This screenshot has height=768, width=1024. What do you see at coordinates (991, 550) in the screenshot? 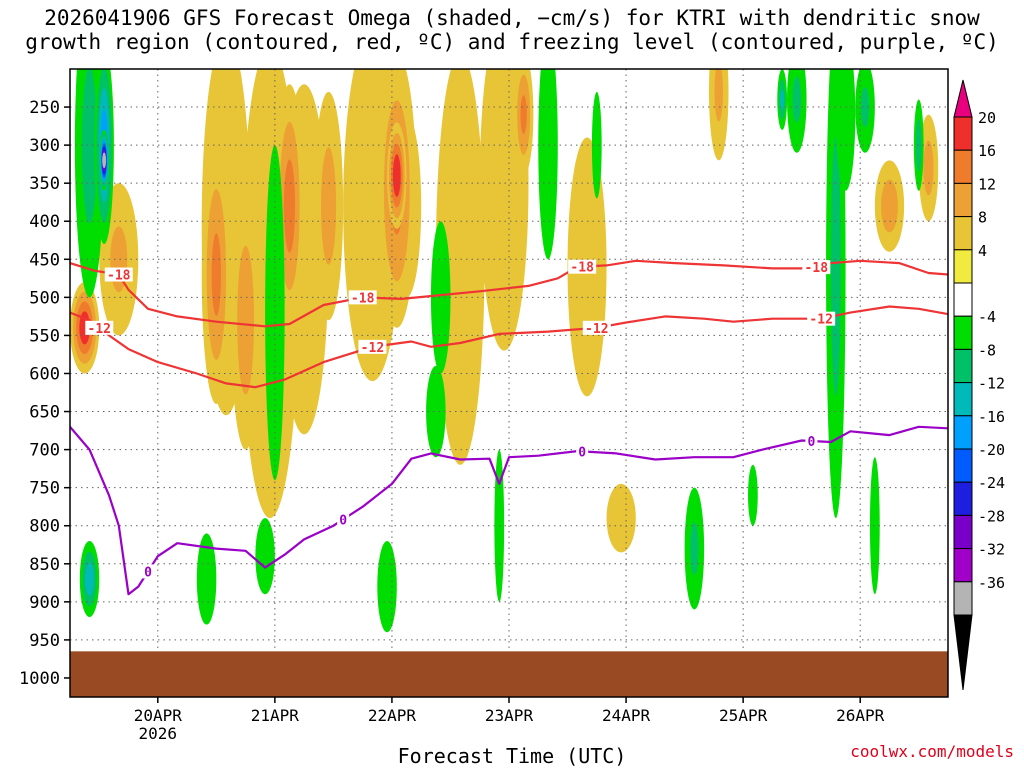
I see `colorbar-label: -32` at bounding box center [991, 550].